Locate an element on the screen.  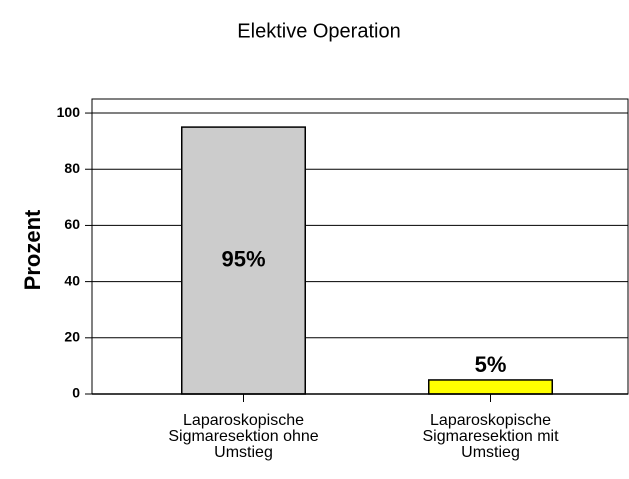
chart-title: Elektive Operation is located at coordinates (318, 31).